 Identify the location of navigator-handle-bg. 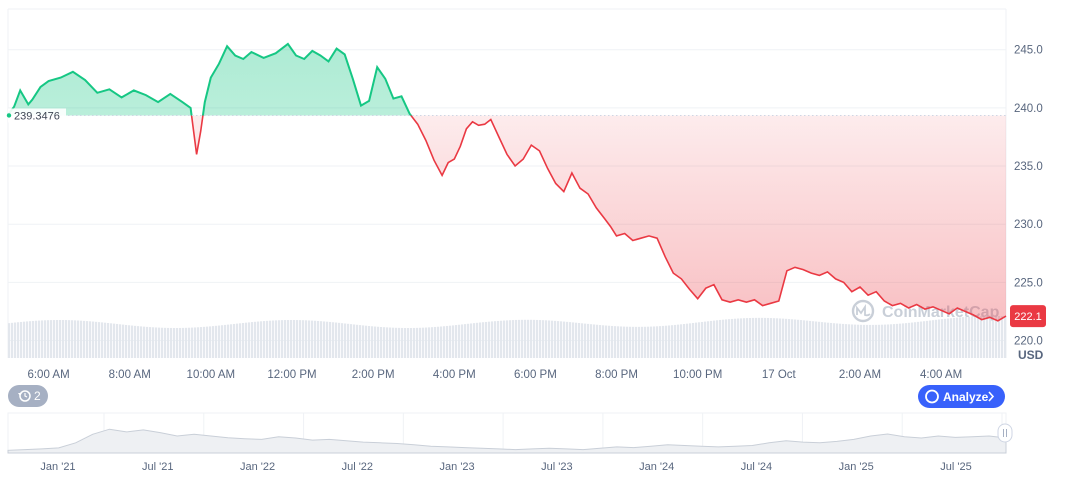
(1005, 433).